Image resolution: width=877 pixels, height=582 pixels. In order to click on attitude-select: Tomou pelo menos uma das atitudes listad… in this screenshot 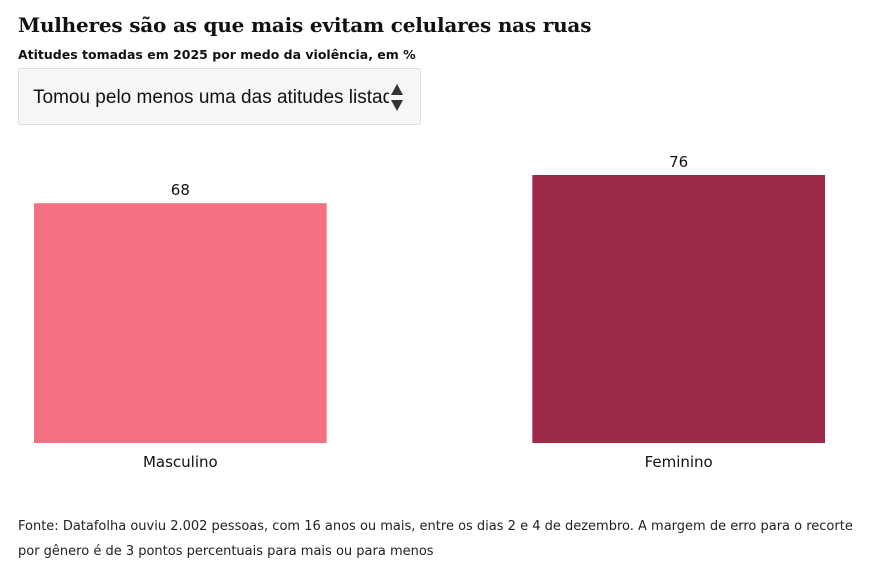, I will do `click(219, 96)`.